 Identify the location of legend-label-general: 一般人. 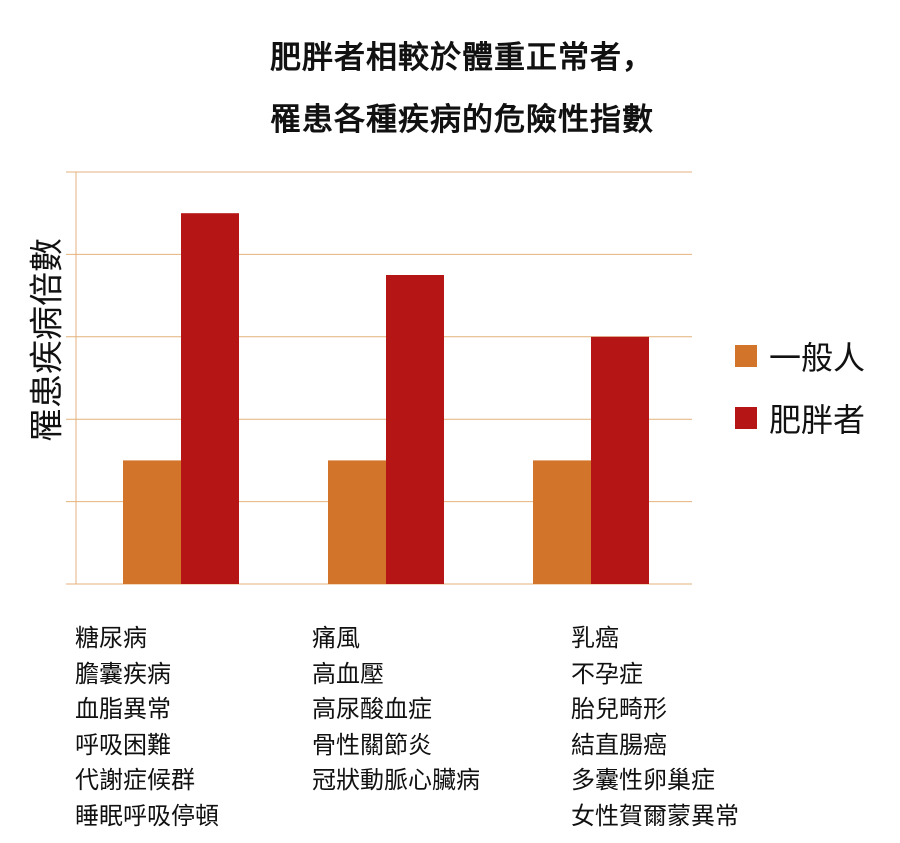
(817, 358).